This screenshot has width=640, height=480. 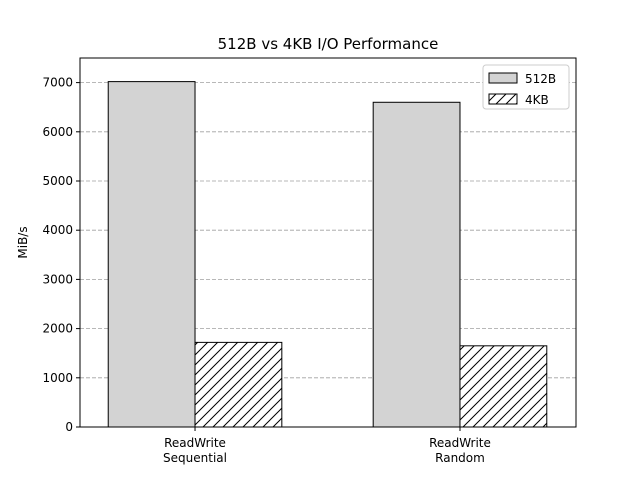 What do you see at coordinates (57, 230) in the screenshot?
I see `y-tick-label: 4000` at bounding box center [57, 230].